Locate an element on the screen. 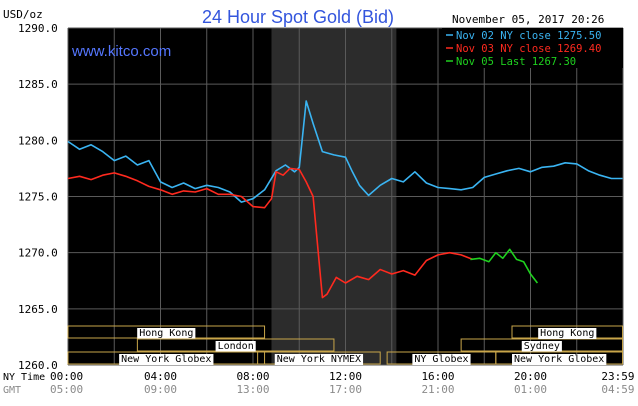  x-tick-label: 12:00 is located at coordinates (345, 376).